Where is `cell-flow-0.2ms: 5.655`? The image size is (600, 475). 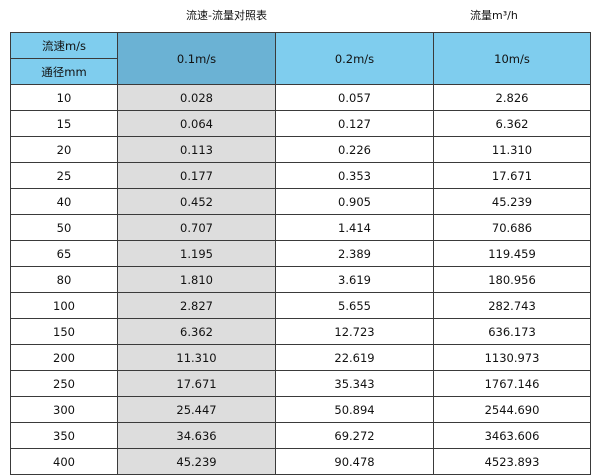 cell-flow-0.2ms: 5.655 is located at coordinates (354, 305).